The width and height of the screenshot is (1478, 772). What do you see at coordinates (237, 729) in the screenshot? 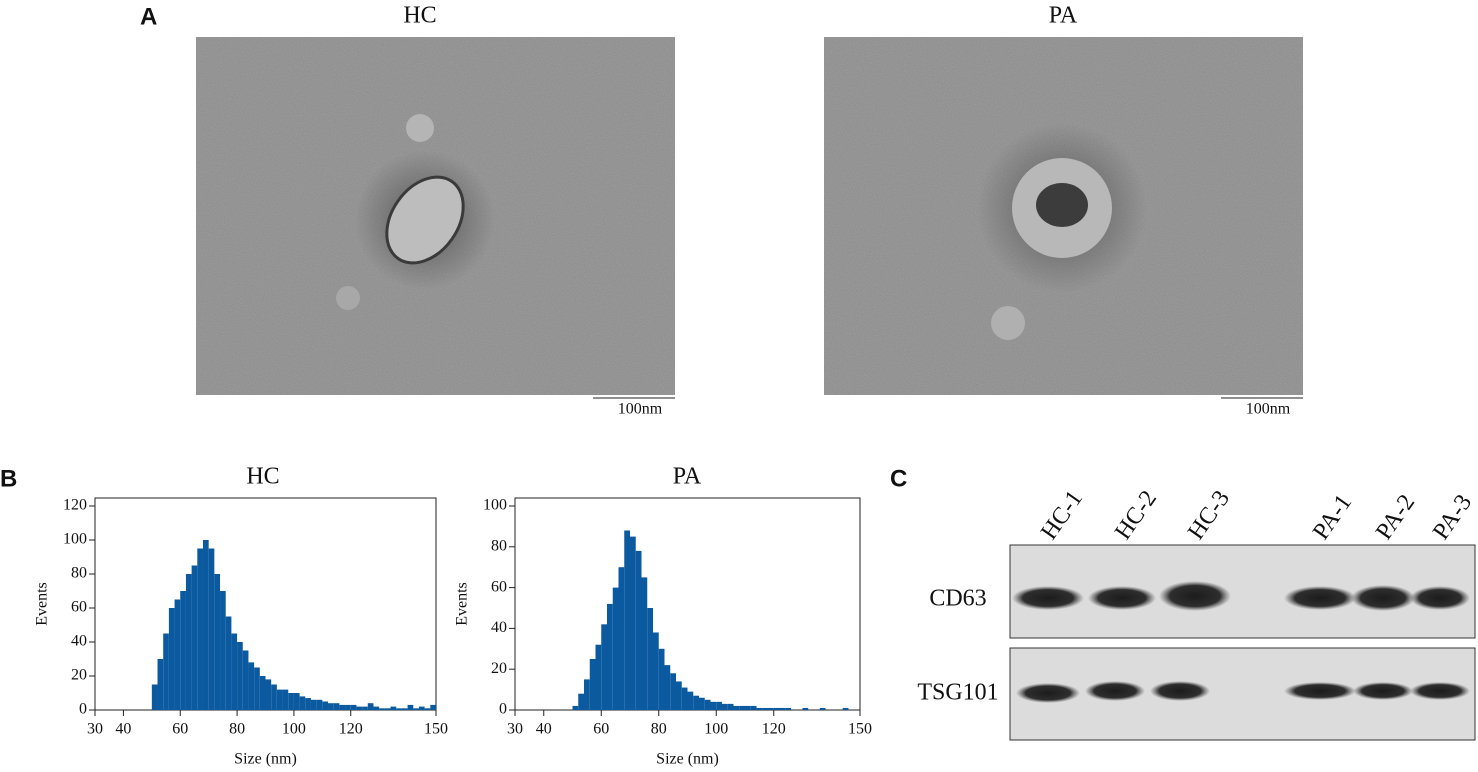
I see `x-tick-label: 80` at bounding box center [237, 729].